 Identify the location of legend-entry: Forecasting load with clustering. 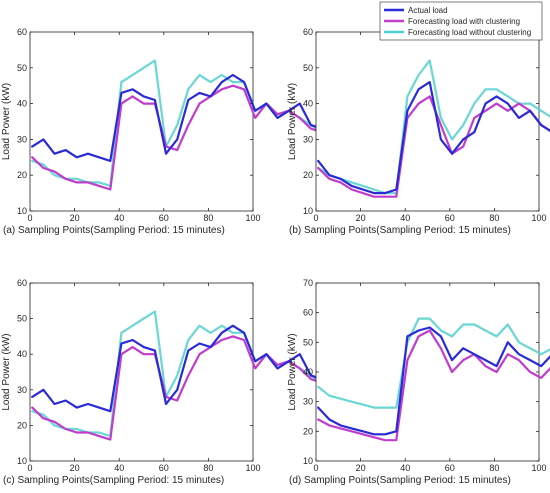
(464, 21).